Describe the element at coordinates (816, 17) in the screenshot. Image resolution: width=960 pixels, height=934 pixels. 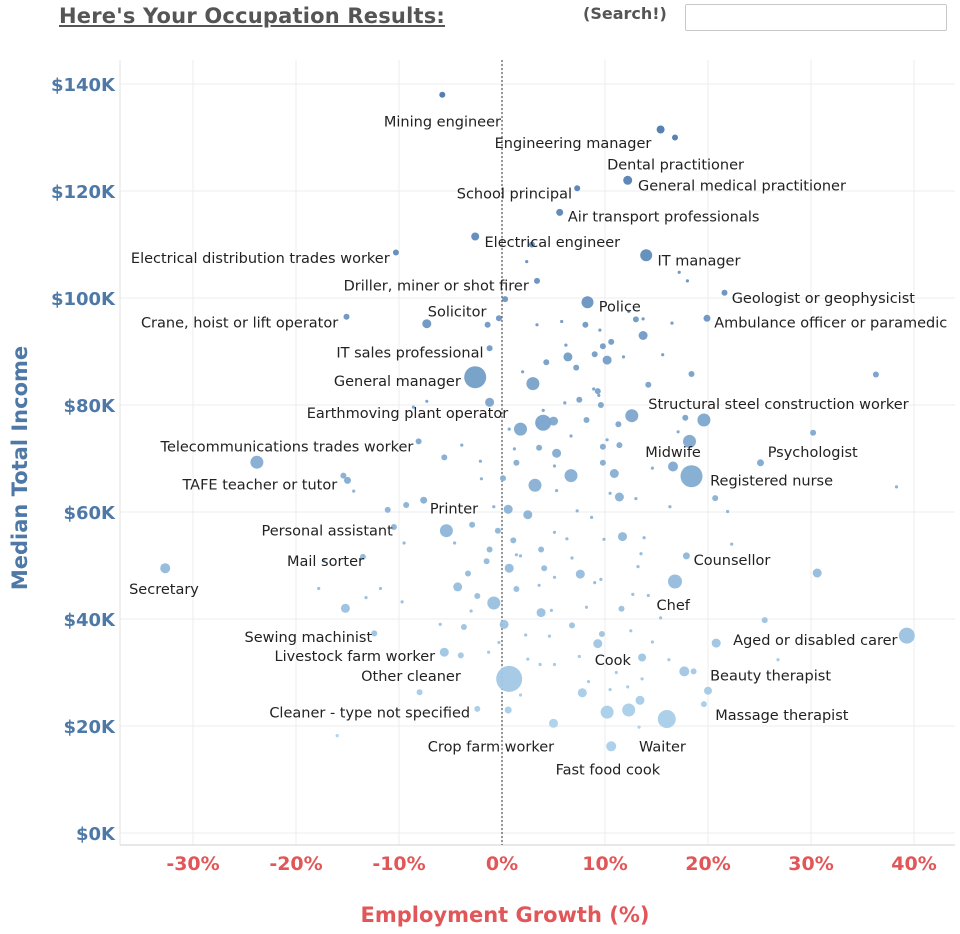
I see `search-input` at that location.